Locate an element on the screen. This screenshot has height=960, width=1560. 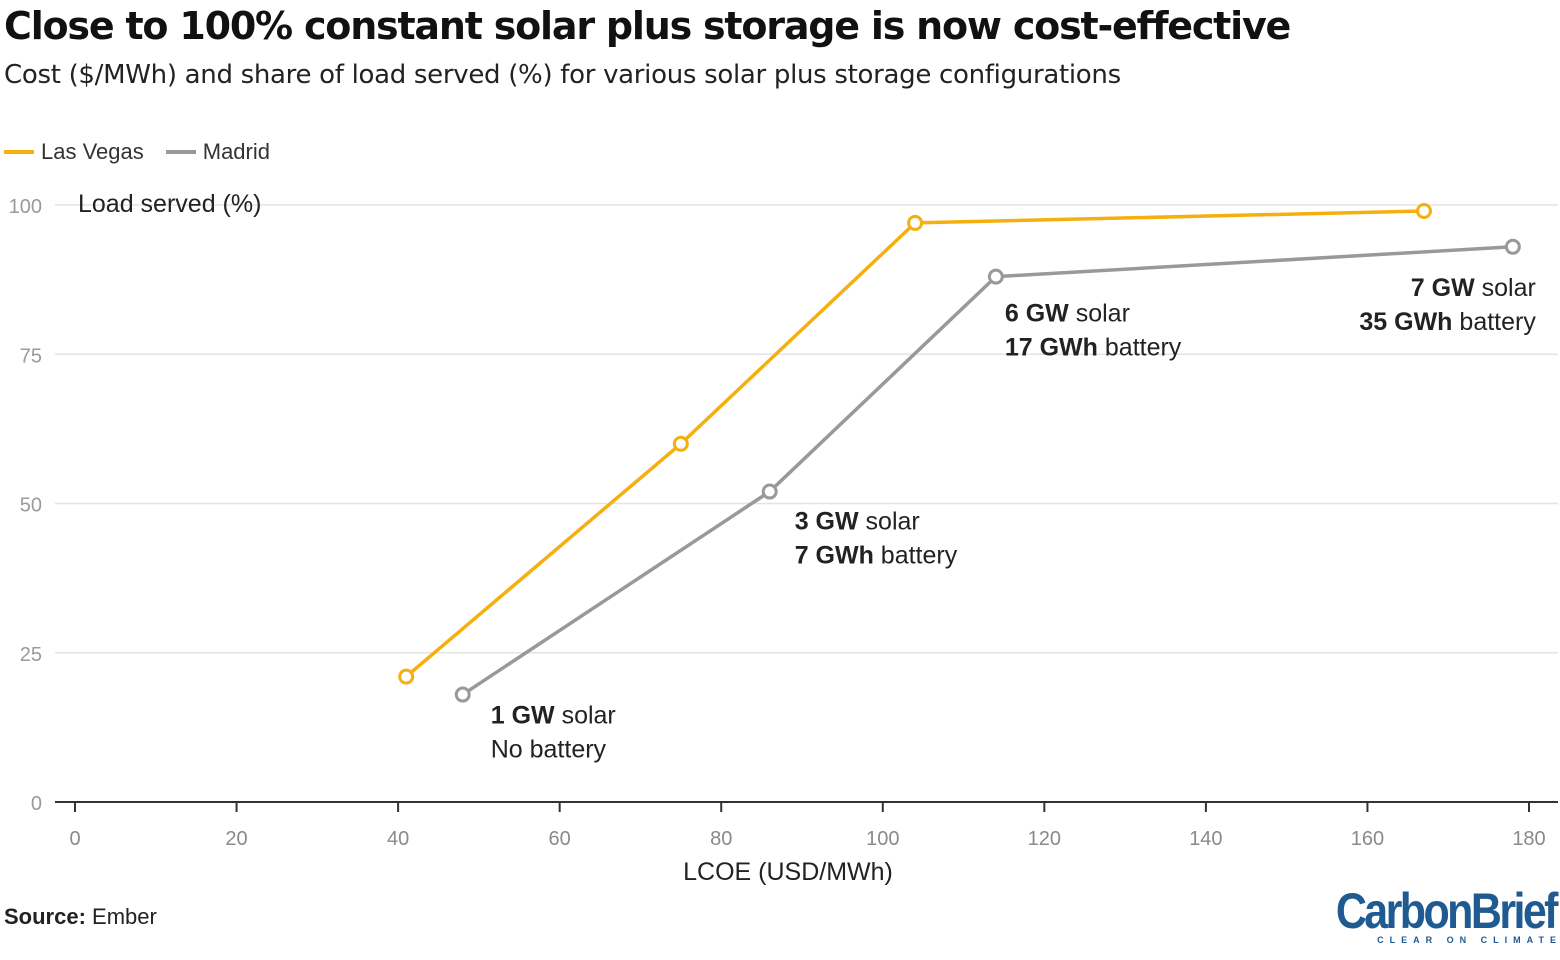
legend-swatch-las-vegas is located at coordinates (19, 152).